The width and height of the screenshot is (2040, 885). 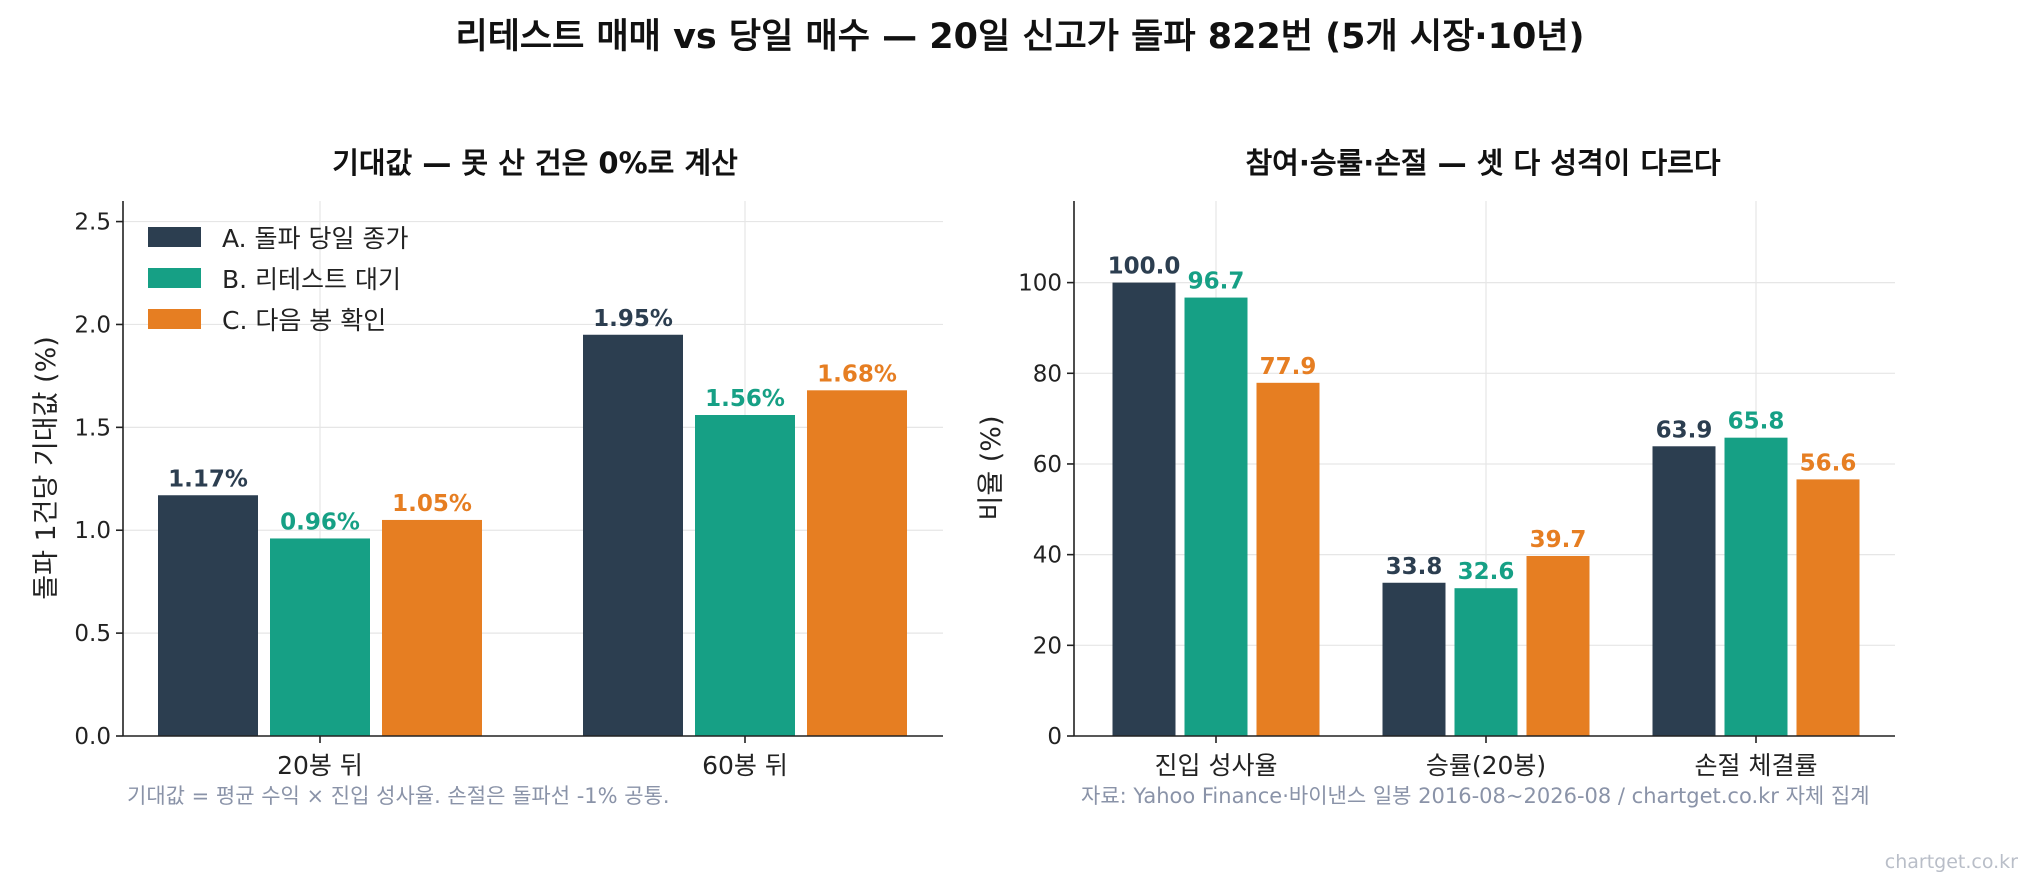 I want to click on legend-label: A. 돌파 당일 종가, so click(x=315, y=238).